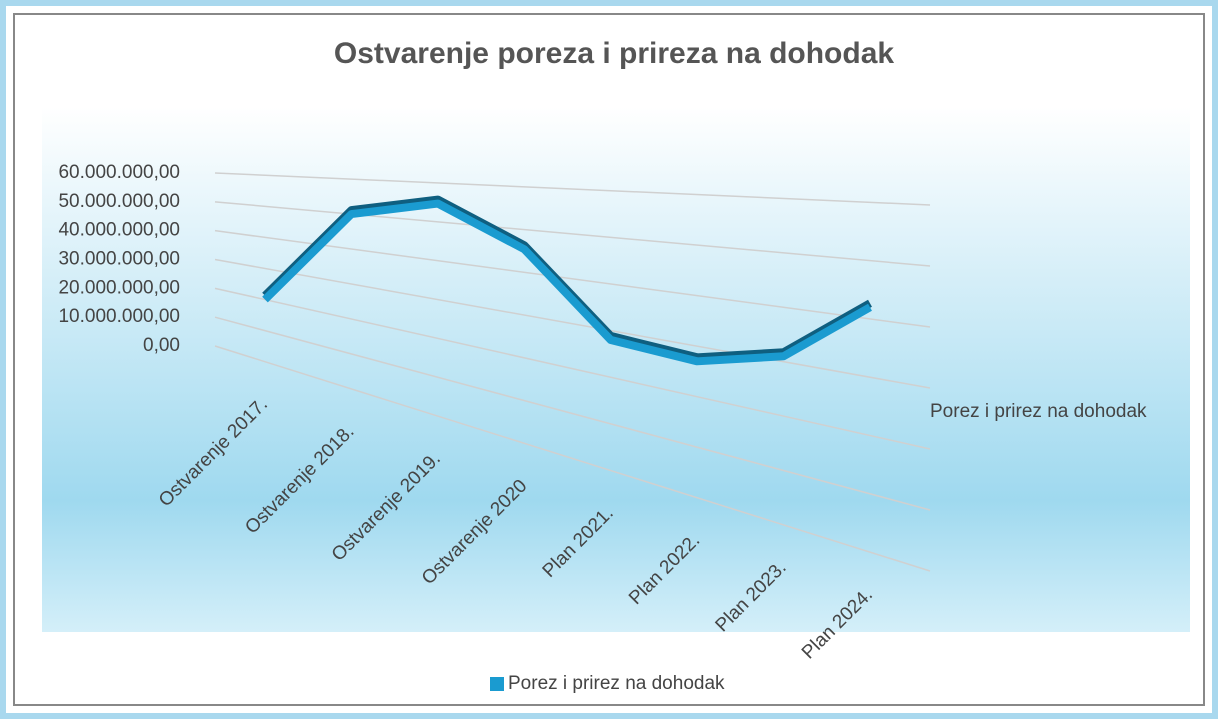  Describe the element at coordinates (497, 684) in the screenshot. I see `legend-swatch` at that location.